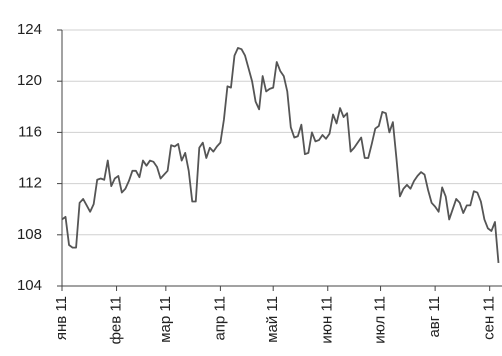  Describe the element at coordinates (116, 320) in the screenshot. I see `x-tick-label: фев 11` at that location.